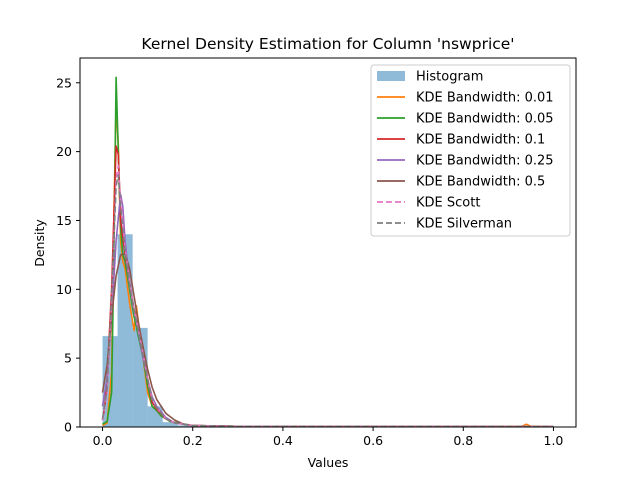 This screenshot has width=640, height=480. I want to click on x-axis-ticks: 0.0 0.2 0.4 0.6 0.8 1.0, so click(328, 437).